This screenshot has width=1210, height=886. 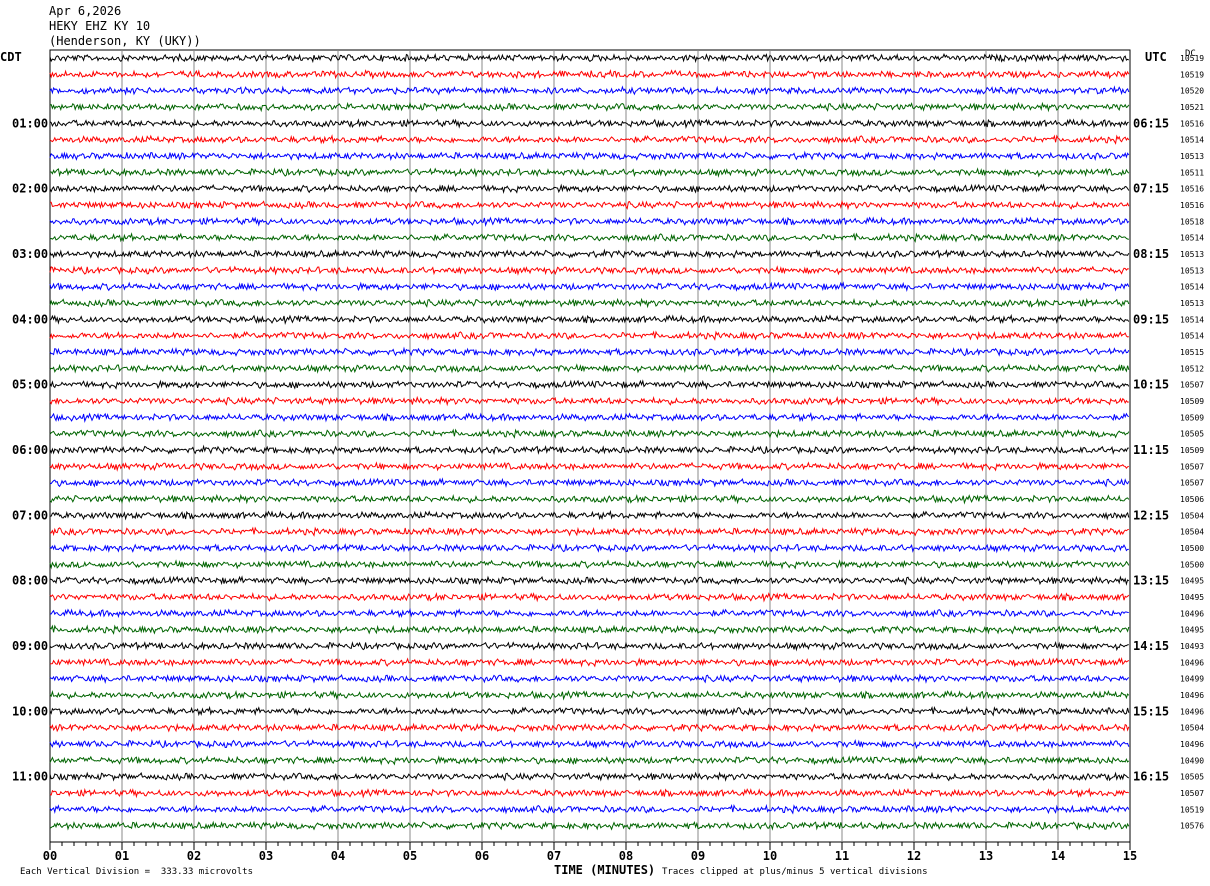 What do you see at coordinates (50, 856) in the screenshot?
I see `x-tick-label: 00` at bounding box center [50, 856].